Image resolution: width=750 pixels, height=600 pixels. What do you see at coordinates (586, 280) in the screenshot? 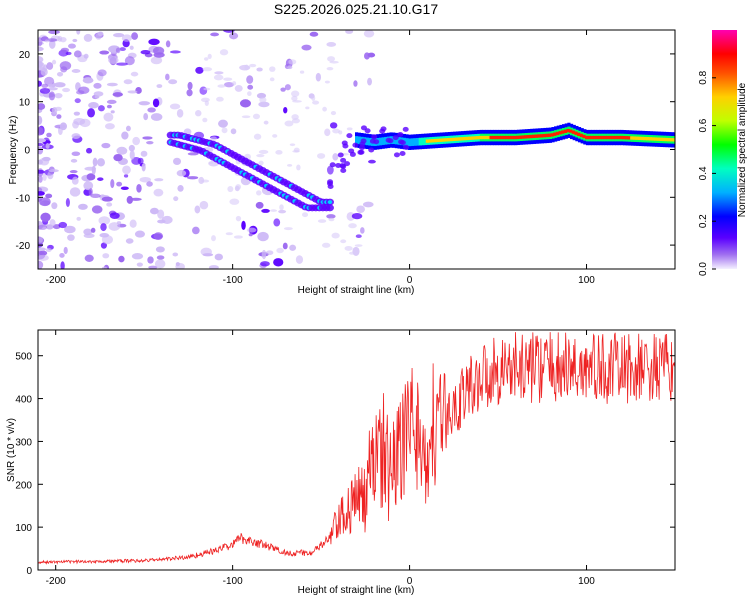
I see `x-tick-label: 100` at bounding box center [586, 280].